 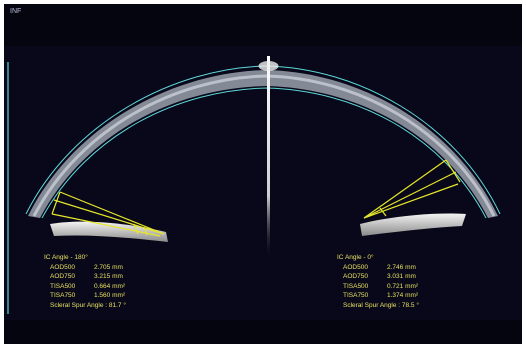 I want to click on right-tisa750-label: TISA750, so click(x=356, y=296).